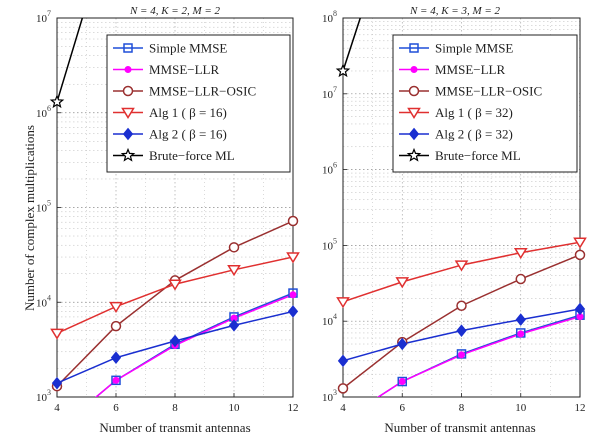 The height and width of the screenshot is (436, 590). I want to click on chart-title: N = 4, K = 2, M = 2, so click(175, 11).